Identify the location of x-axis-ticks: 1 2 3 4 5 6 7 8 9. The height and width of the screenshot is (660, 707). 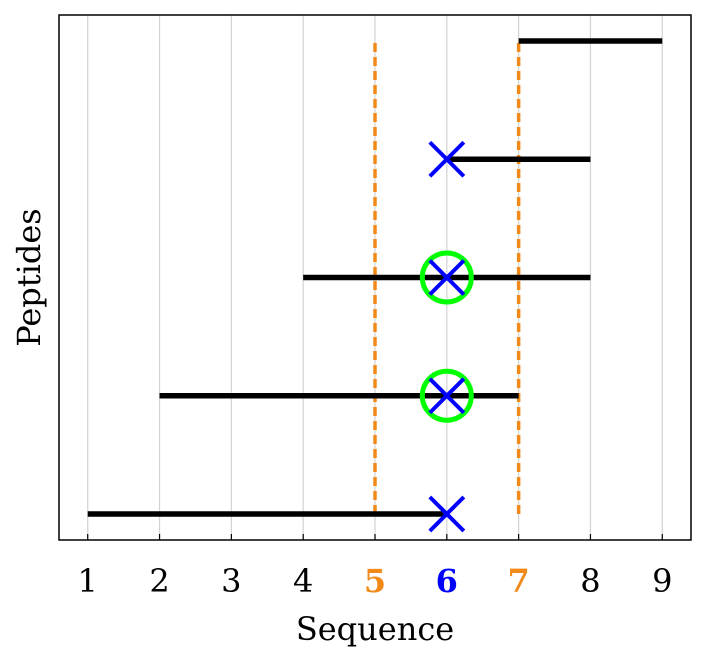
(375, 567).